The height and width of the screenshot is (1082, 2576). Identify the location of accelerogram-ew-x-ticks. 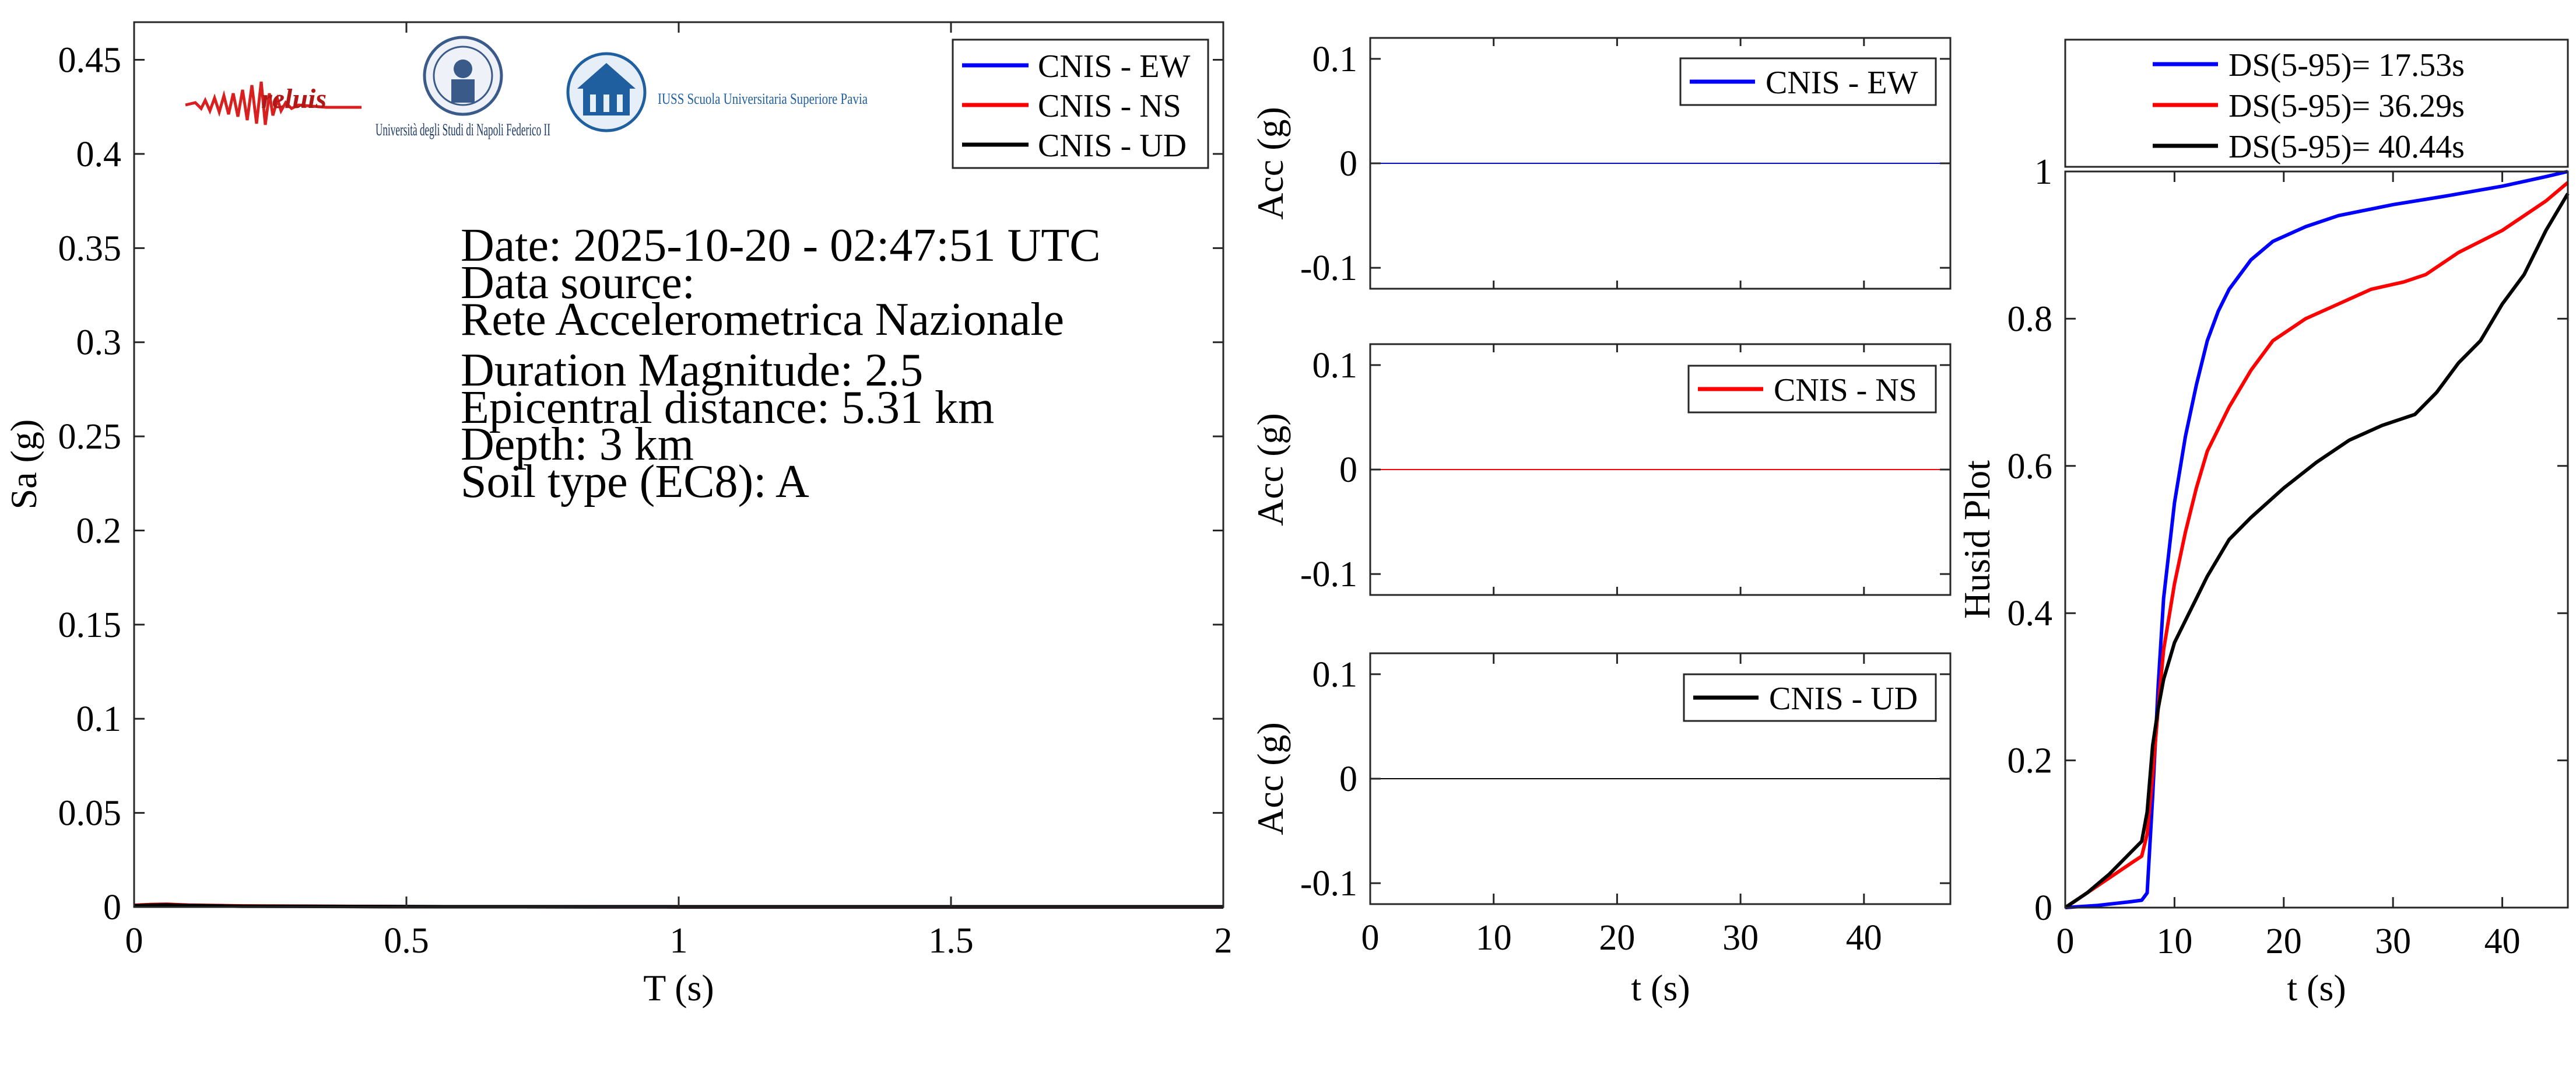
(1617, 163).